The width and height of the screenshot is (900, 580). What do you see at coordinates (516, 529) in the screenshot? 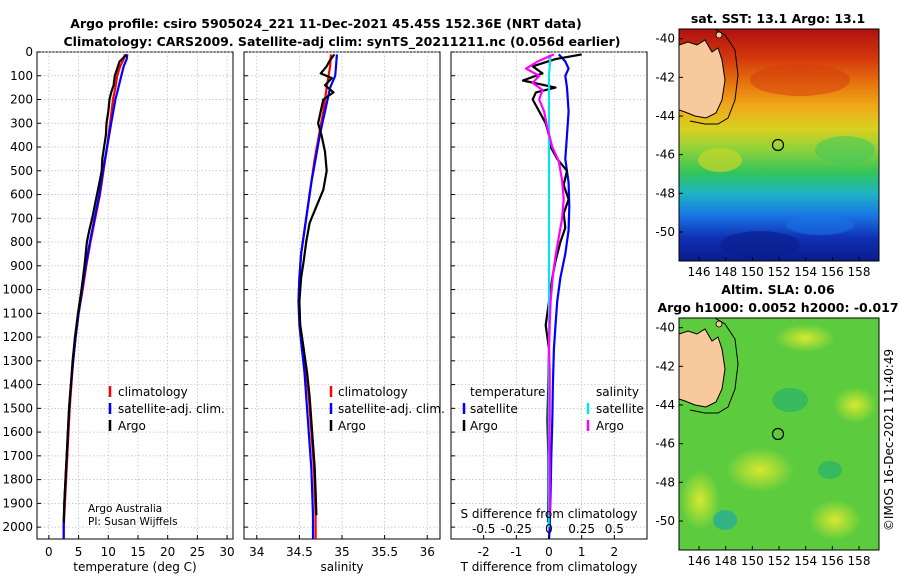
I see `x2-tick-label: -0.25` at bounding box center [516, 529].